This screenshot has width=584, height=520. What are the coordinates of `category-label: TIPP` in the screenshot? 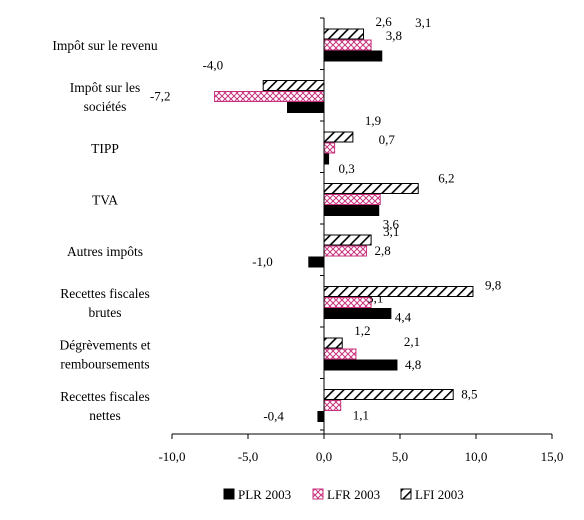 It's located at (105, 148).